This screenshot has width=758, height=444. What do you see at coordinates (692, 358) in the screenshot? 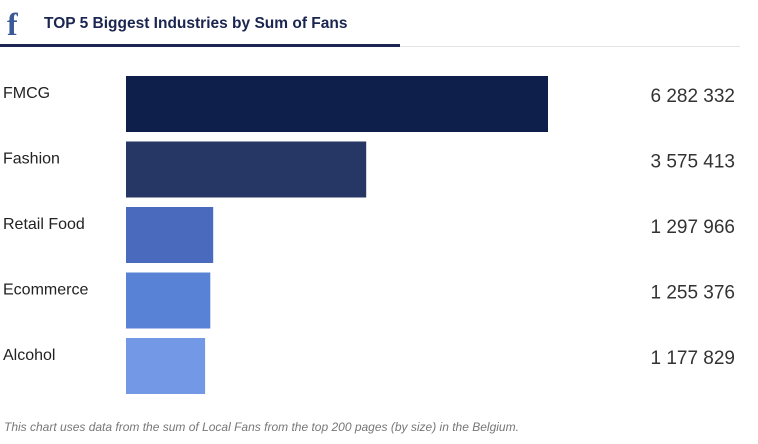
I see `value-label: 1 177 829` at bounding box center [692, 358].